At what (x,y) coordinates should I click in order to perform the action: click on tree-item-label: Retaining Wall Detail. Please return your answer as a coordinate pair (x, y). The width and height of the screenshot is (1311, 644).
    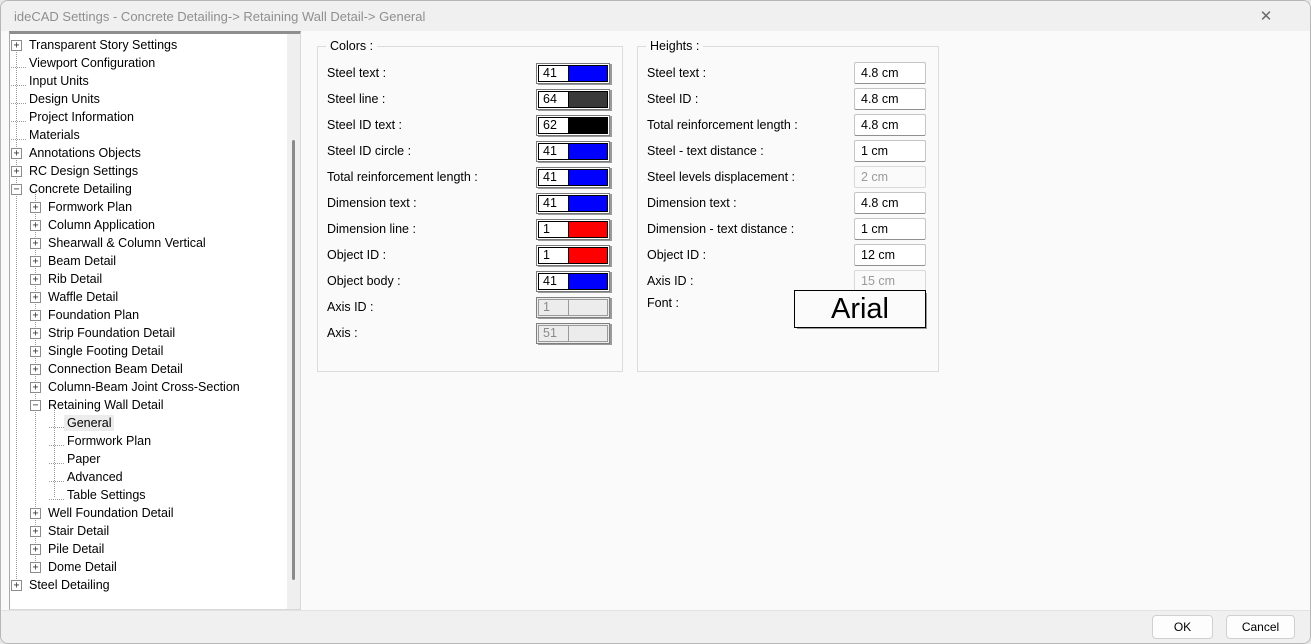
    Looking at the image, I should click on (106, 405).